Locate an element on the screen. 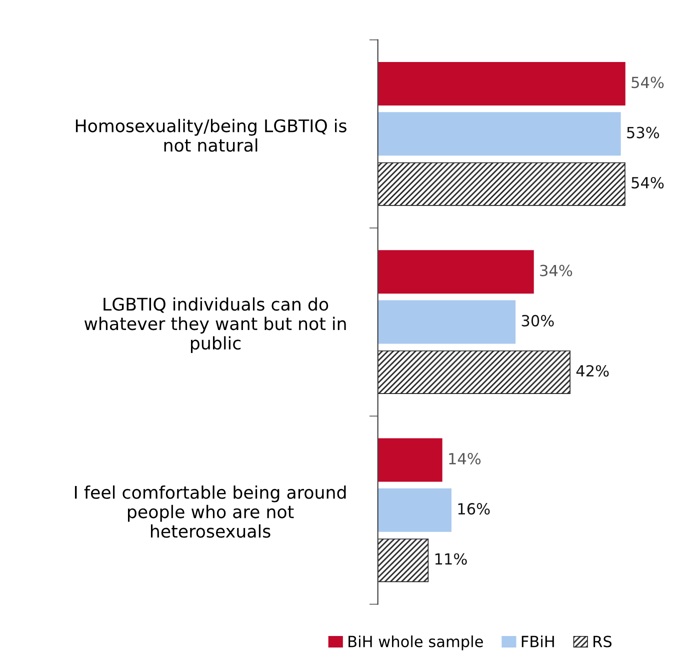  data-label: 16% is located at coordinates (474, 509).